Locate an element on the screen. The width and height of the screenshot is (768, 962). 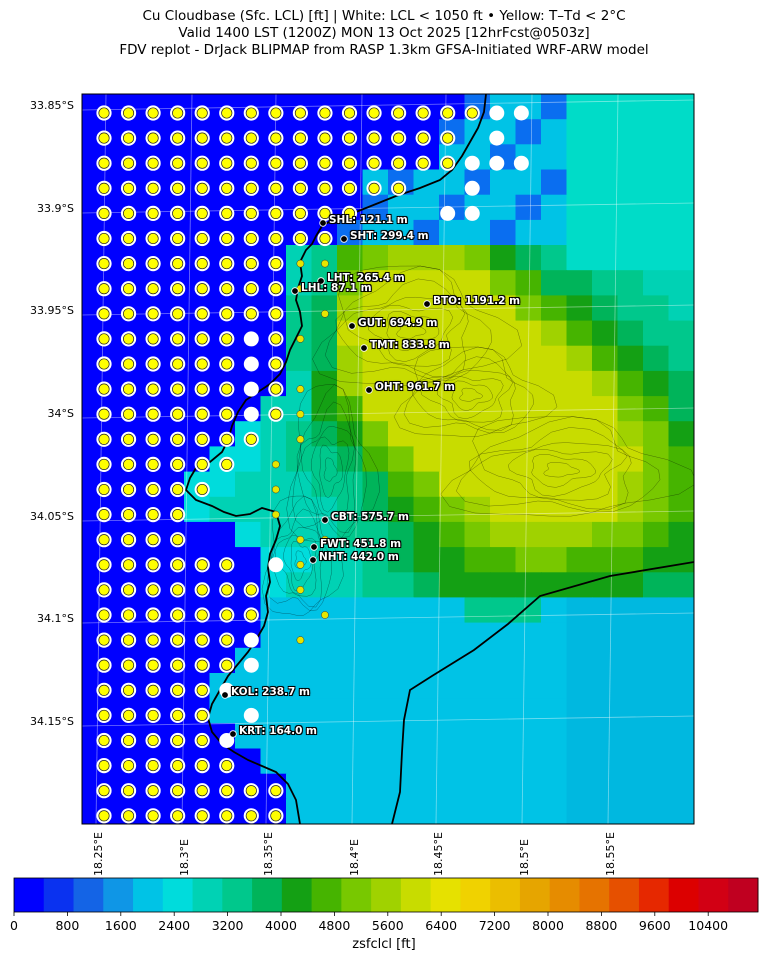
longitude-tick-label: 18.3°E is located at coordinates (184, 857).